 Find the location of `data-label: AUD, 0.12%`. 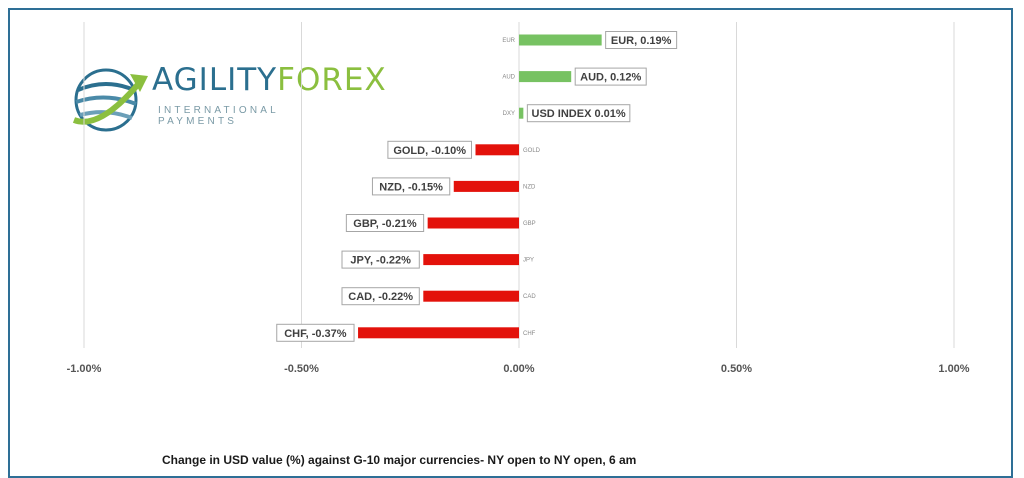

data-label: AUD, 0.12% is located at coordinates (610, 78).